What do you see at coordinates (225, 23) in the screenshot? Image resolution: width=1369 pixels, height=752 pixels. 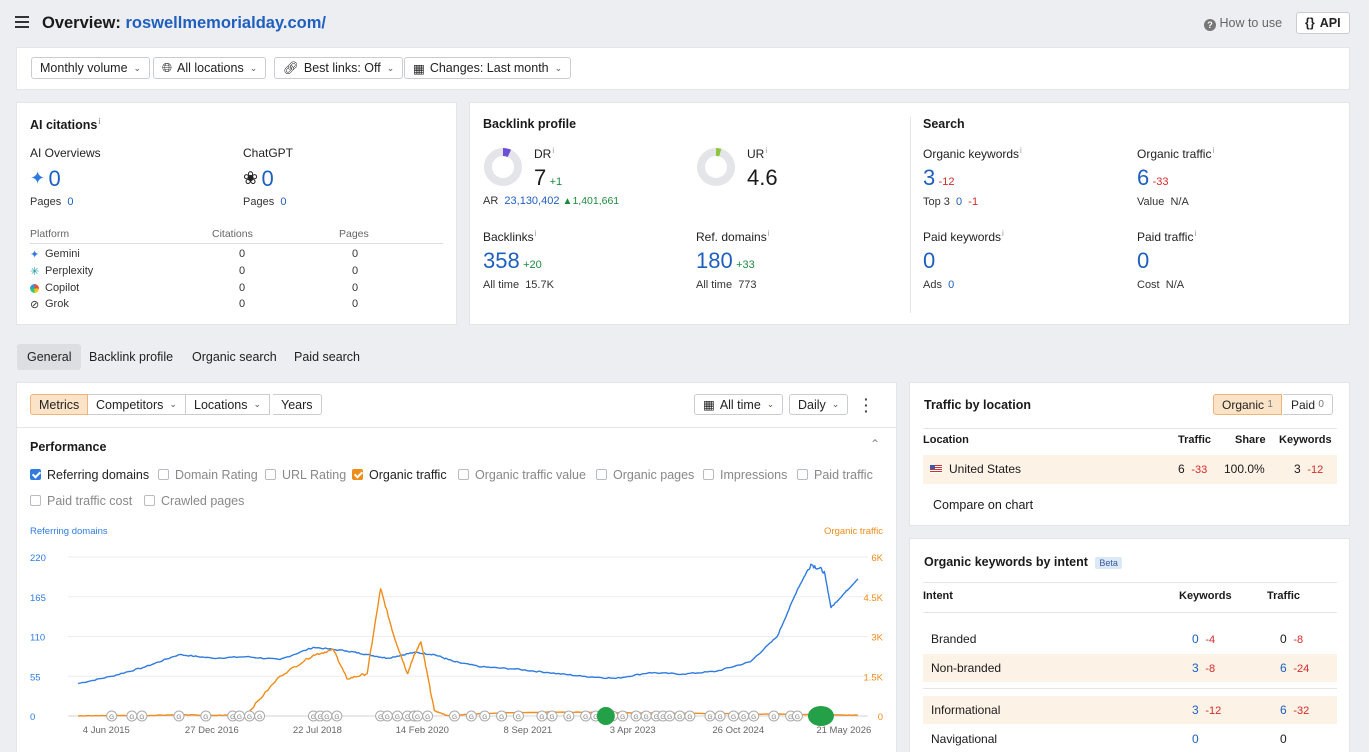 I see `domain-link: roswellmemorialday.com/` at bounding box center [225, 23].